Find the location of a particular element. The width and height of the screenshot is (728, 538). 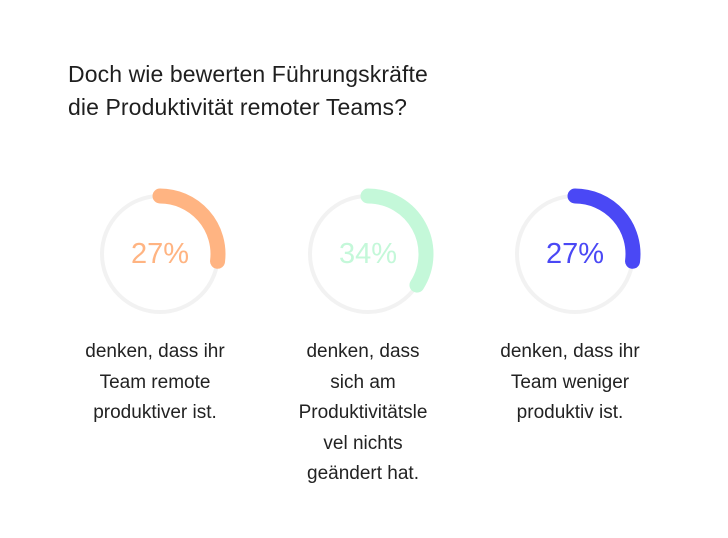

donut-chart-2: 34% is located at coordinates (371, 251).